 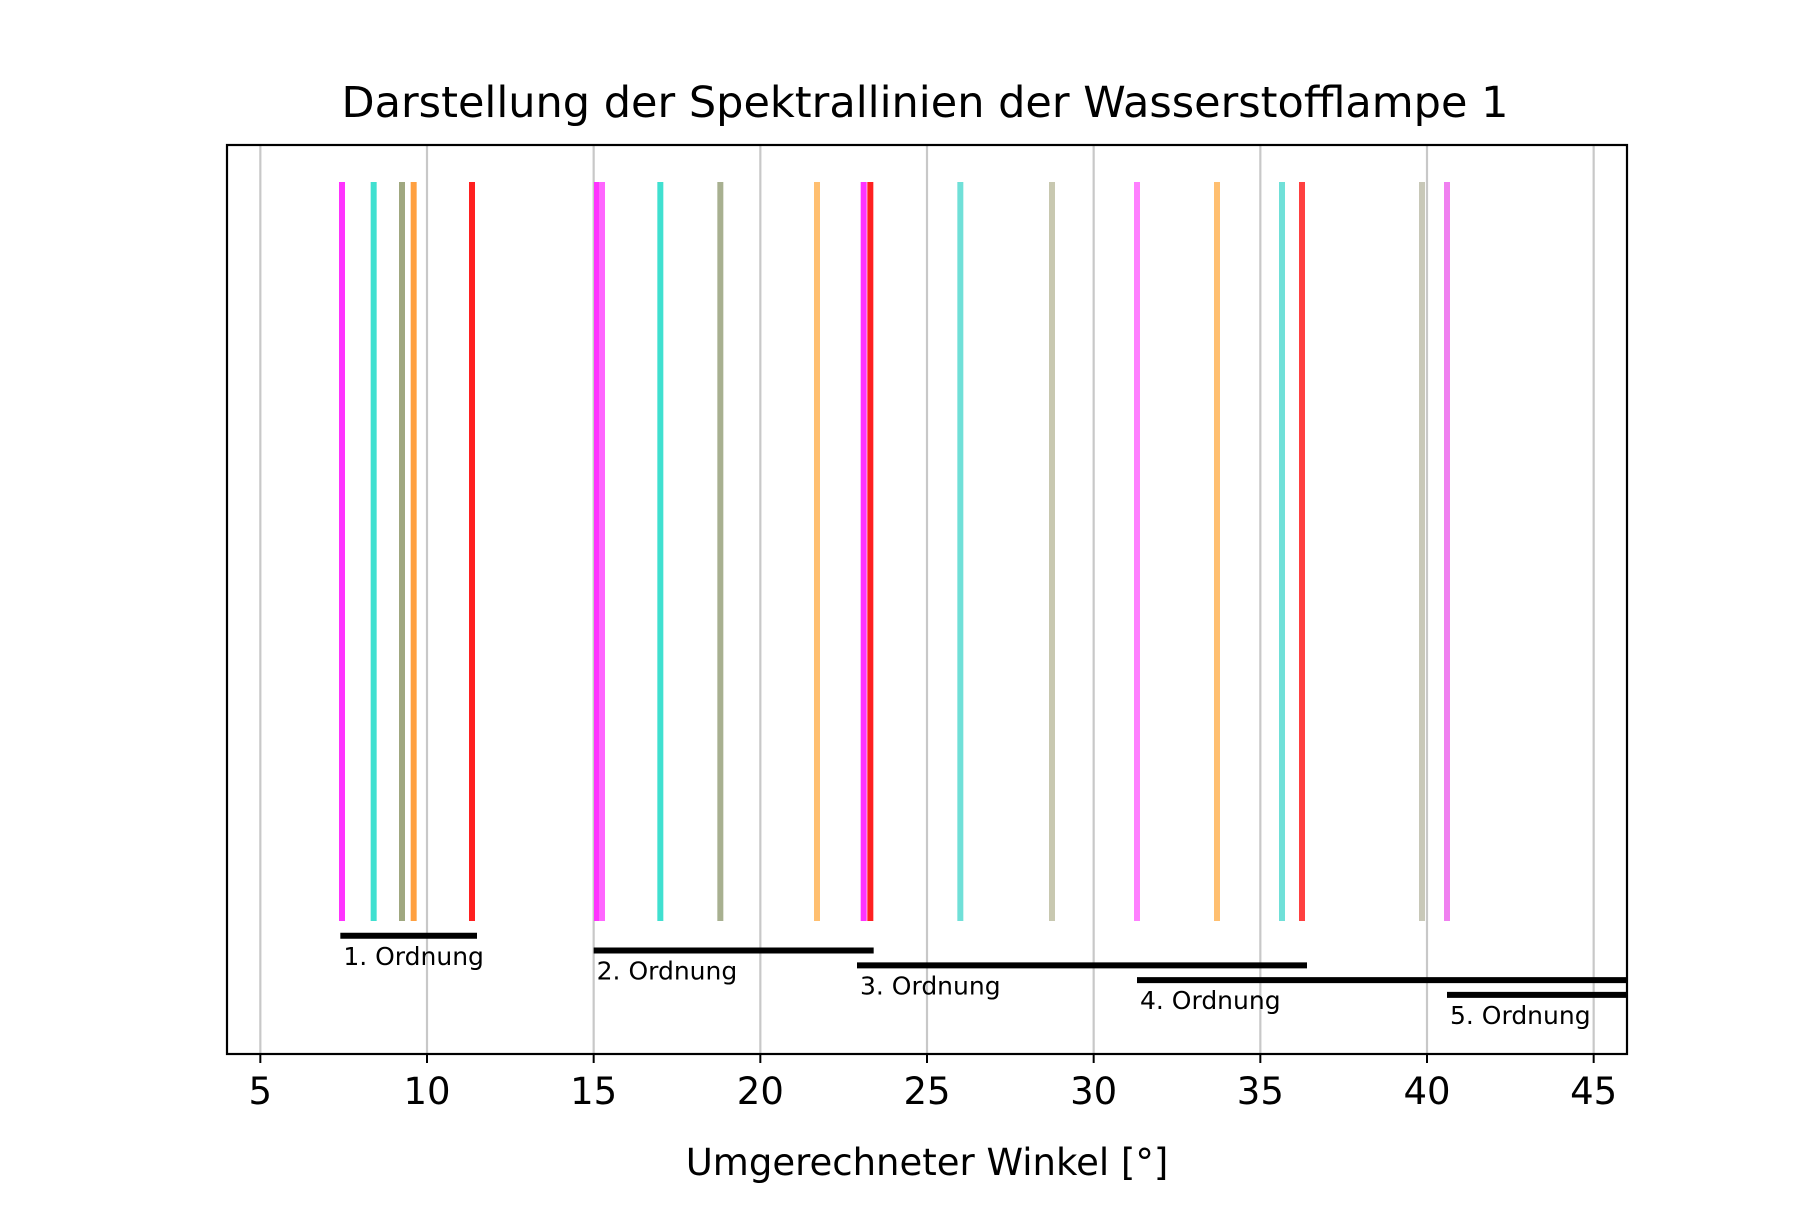 What do you see at coordinates (593, 1091) in the screenshot?
I see `x-tick-label: 15` at bounding box center [593, 1091].